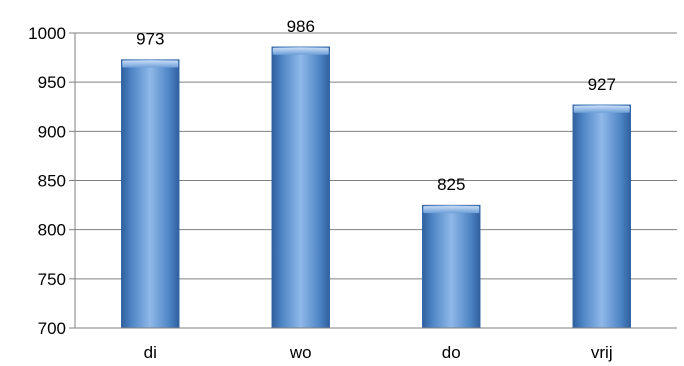 The width and height of the screenshot is (684, 366). What do you see at coordinates (47, 33) in the screenshot?
I see `y-tick-label: 1000` at bounding box center [47, 33].